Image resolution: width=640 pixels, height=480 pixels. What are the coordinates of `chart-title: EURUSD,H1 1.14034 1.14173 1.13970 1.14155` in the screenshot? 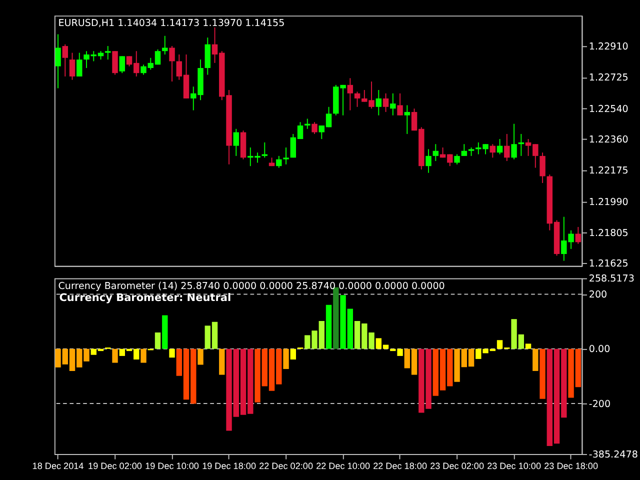 It's located at (171, 24).